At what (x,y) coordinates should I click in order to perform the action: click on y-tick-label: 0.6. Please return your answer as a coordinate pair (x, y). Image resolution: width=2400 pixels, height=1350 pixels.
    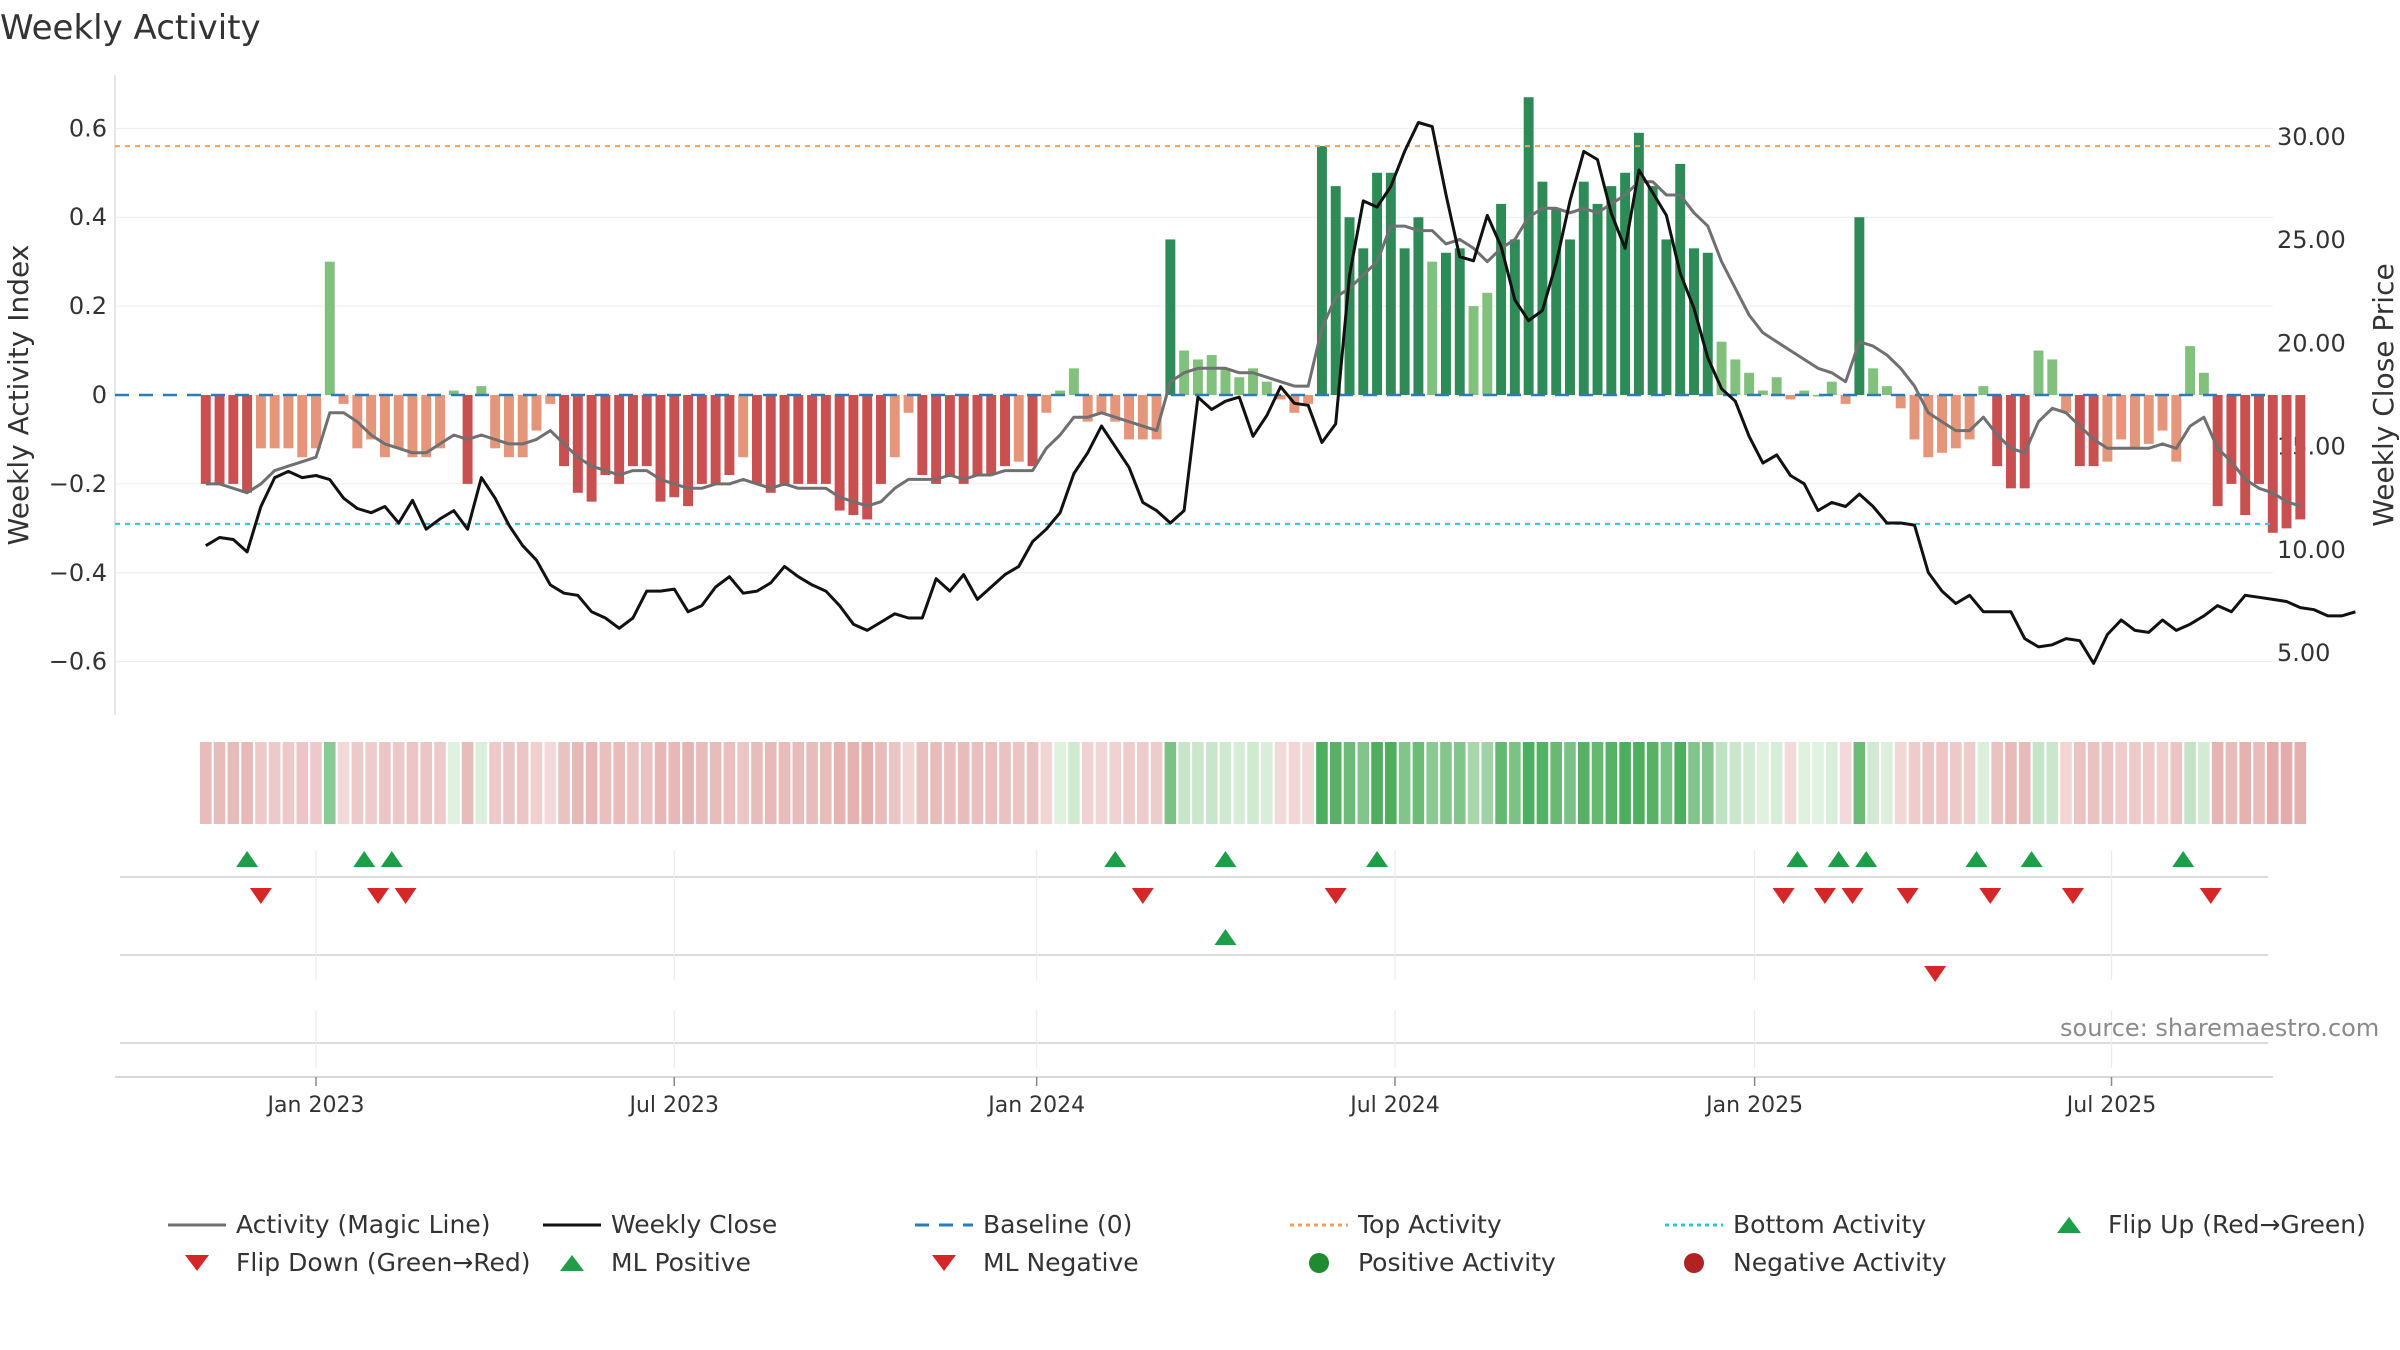
    Looking at the image, I should click on (88, 128).